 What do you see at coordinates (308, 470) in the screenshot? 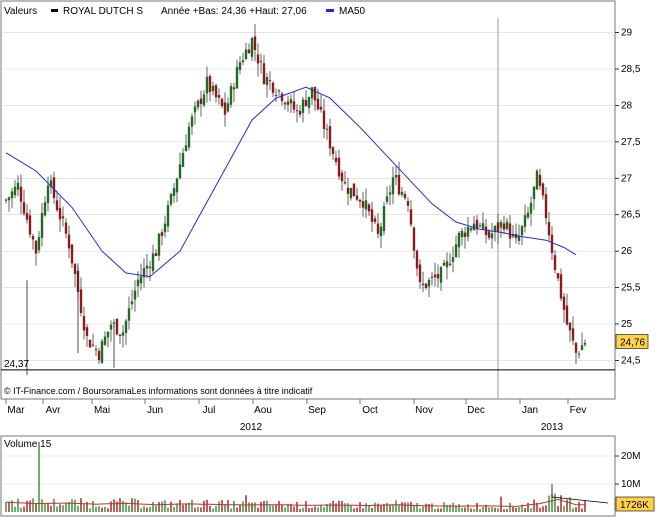
I see `volume-grid` at bounding box center [308, 470].